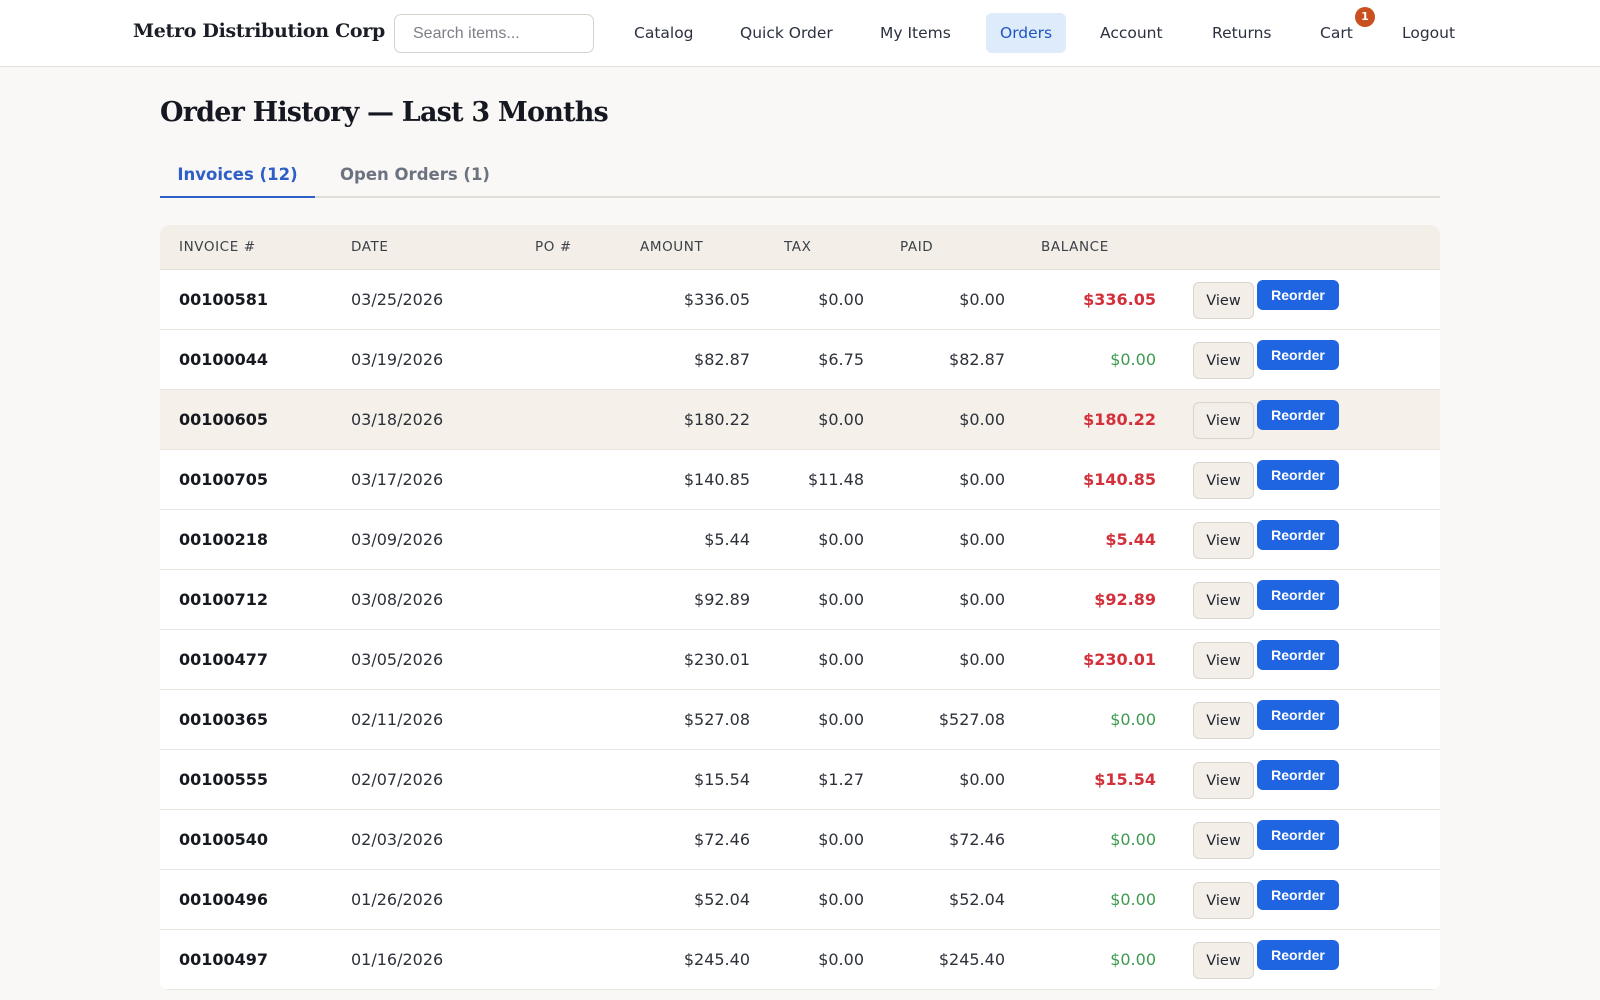  What do you see at coordinates (664, 33) in the screenshot?
I see `nav-catalog: Catalog` at bounding box center [664, 33].